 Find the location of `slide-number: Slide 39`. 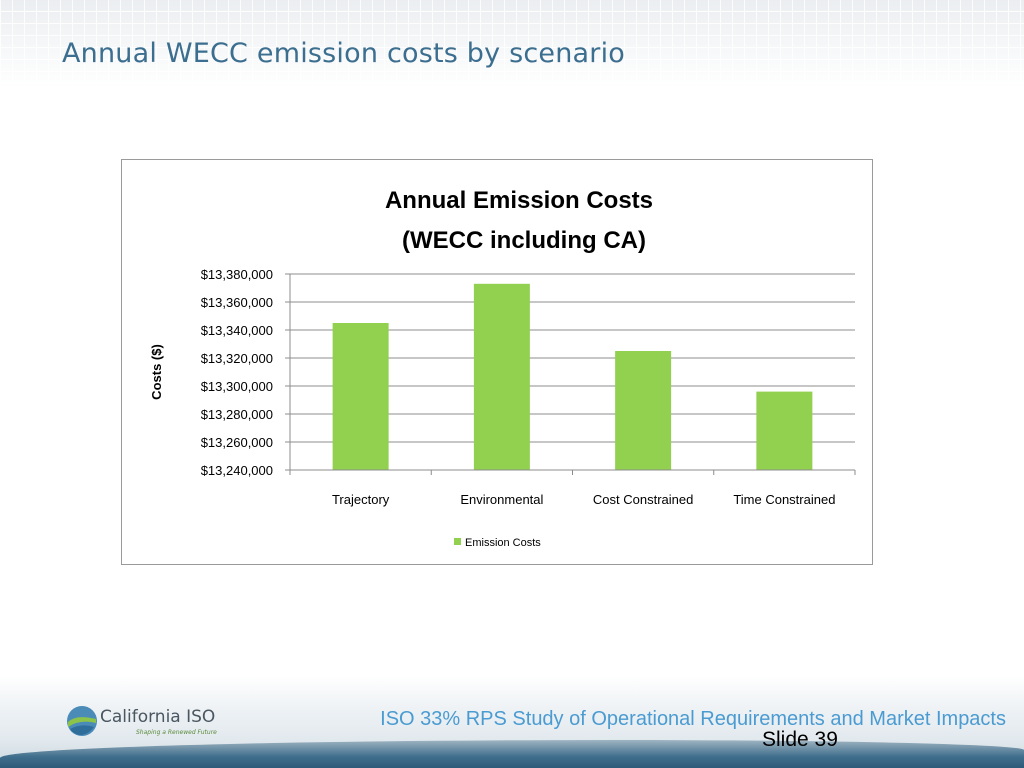

slide-number: Slide 39 is located at coordinates (800, 739).